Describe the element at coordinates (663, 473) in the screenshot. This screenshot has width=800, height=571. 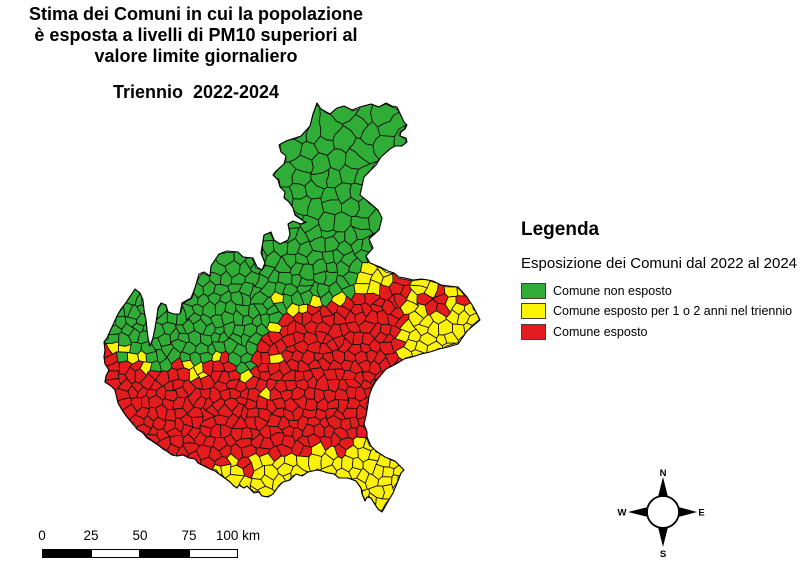
I see `svg-text: N` at that location.